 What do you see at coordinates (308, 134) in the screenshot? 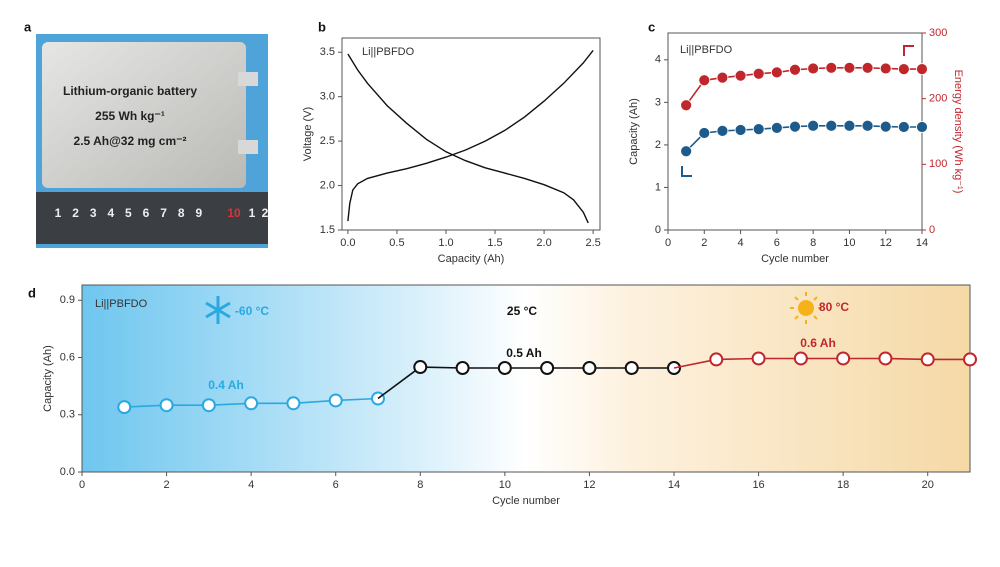
I see `y-axis-label: Voltage (V)` at bounding box center [308, 134].